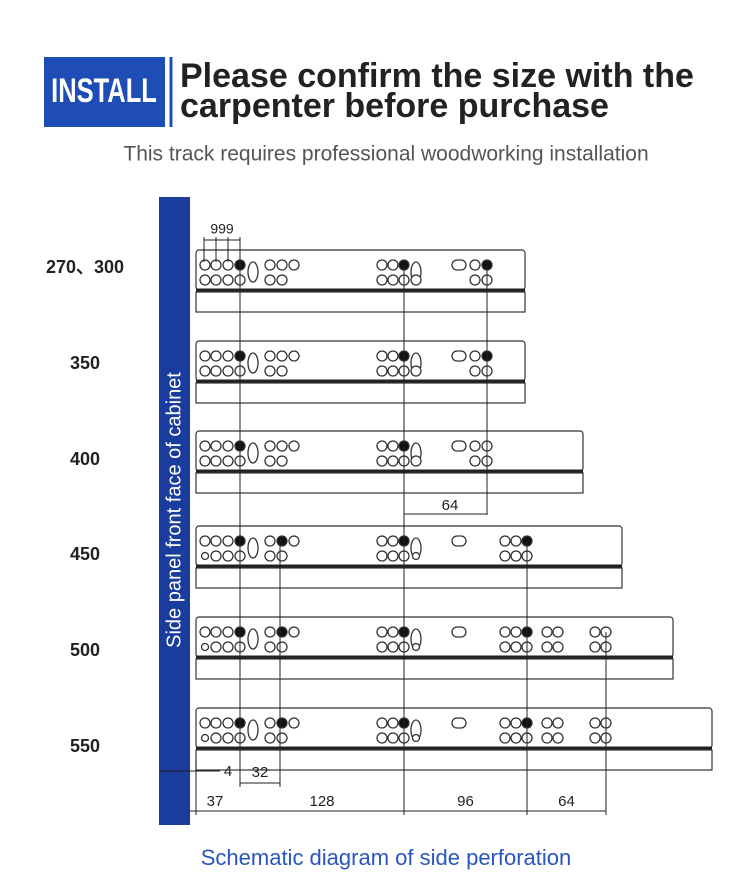 The image size is (750, 892). Describe the element at coordinates (465, 801) in the screenshot. I see `dimension-label: 96` at that location.